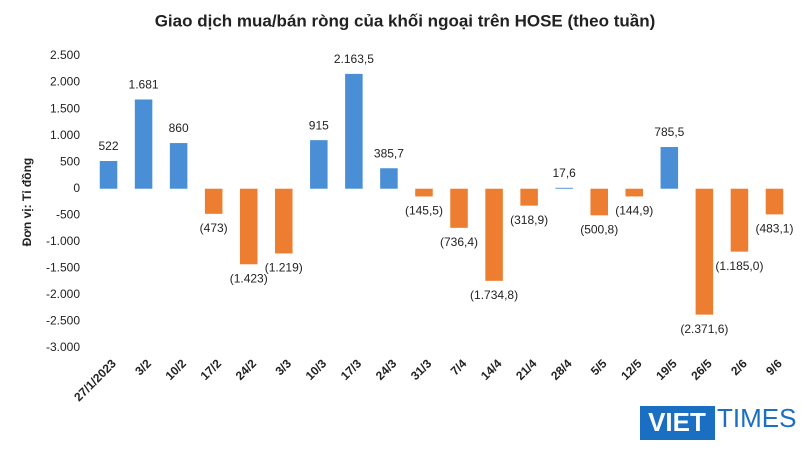 This screenshot has width=810, height=455. Describe the element at coordinates (76, 188) in the screenshot. I see `y-tick-label: 0` at that location.